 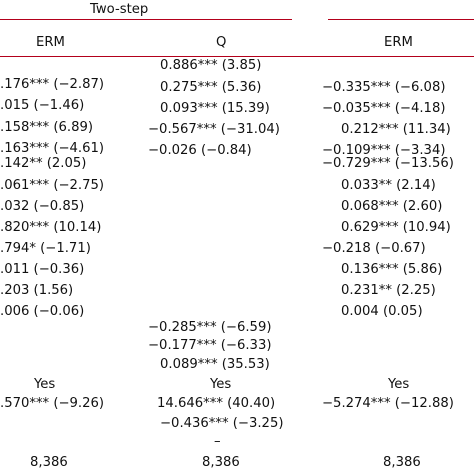 What do you see at coordinates (382, 311) in the screenshot?
I see `table-cell: 0.004 (0.05)` at bounding box center [382, 311].